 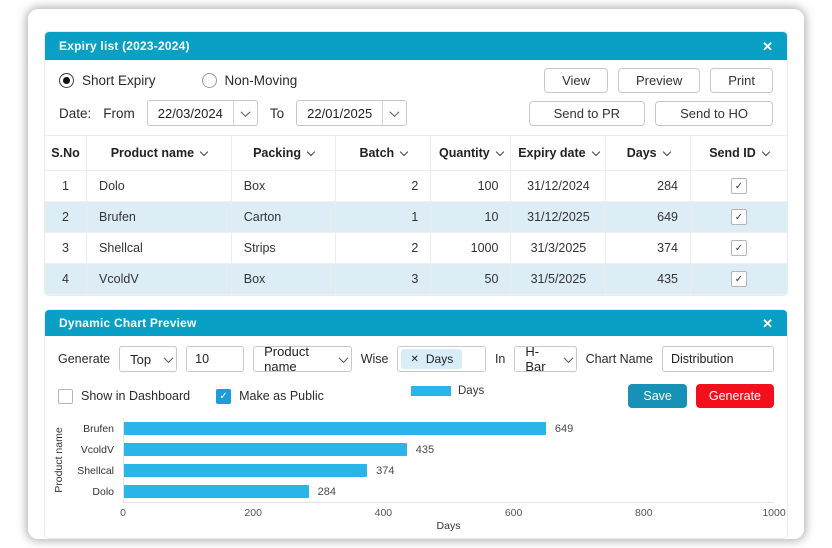 What do you see at coordinates (374, 359) in the screenshot?
I see `wise-label: Wise` at bounding box center [374, 359].